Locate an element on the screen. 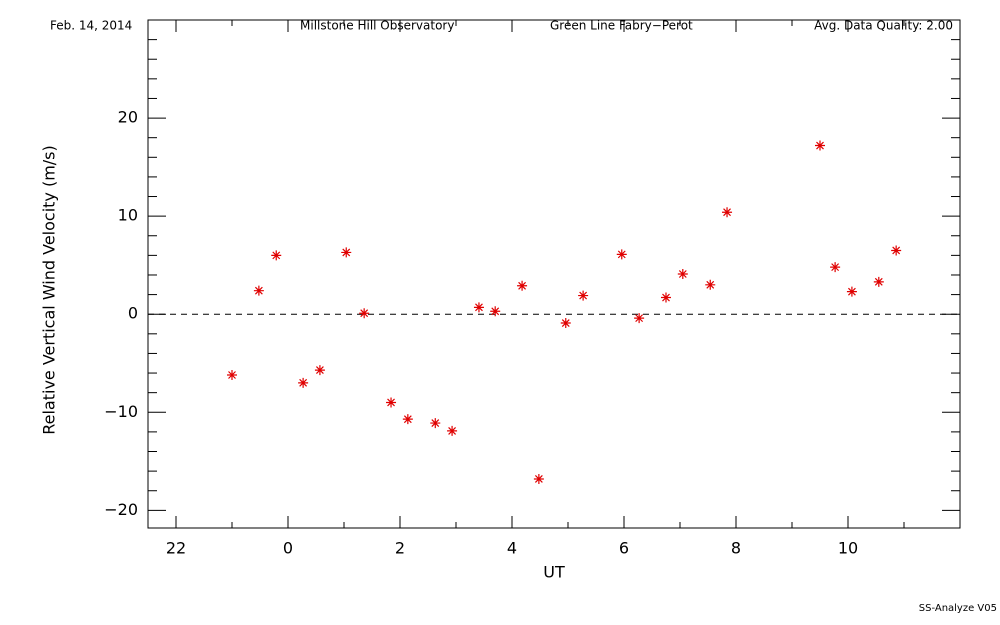  header-site: Millstone Hill Observatory is located at coordinates (377, 26).